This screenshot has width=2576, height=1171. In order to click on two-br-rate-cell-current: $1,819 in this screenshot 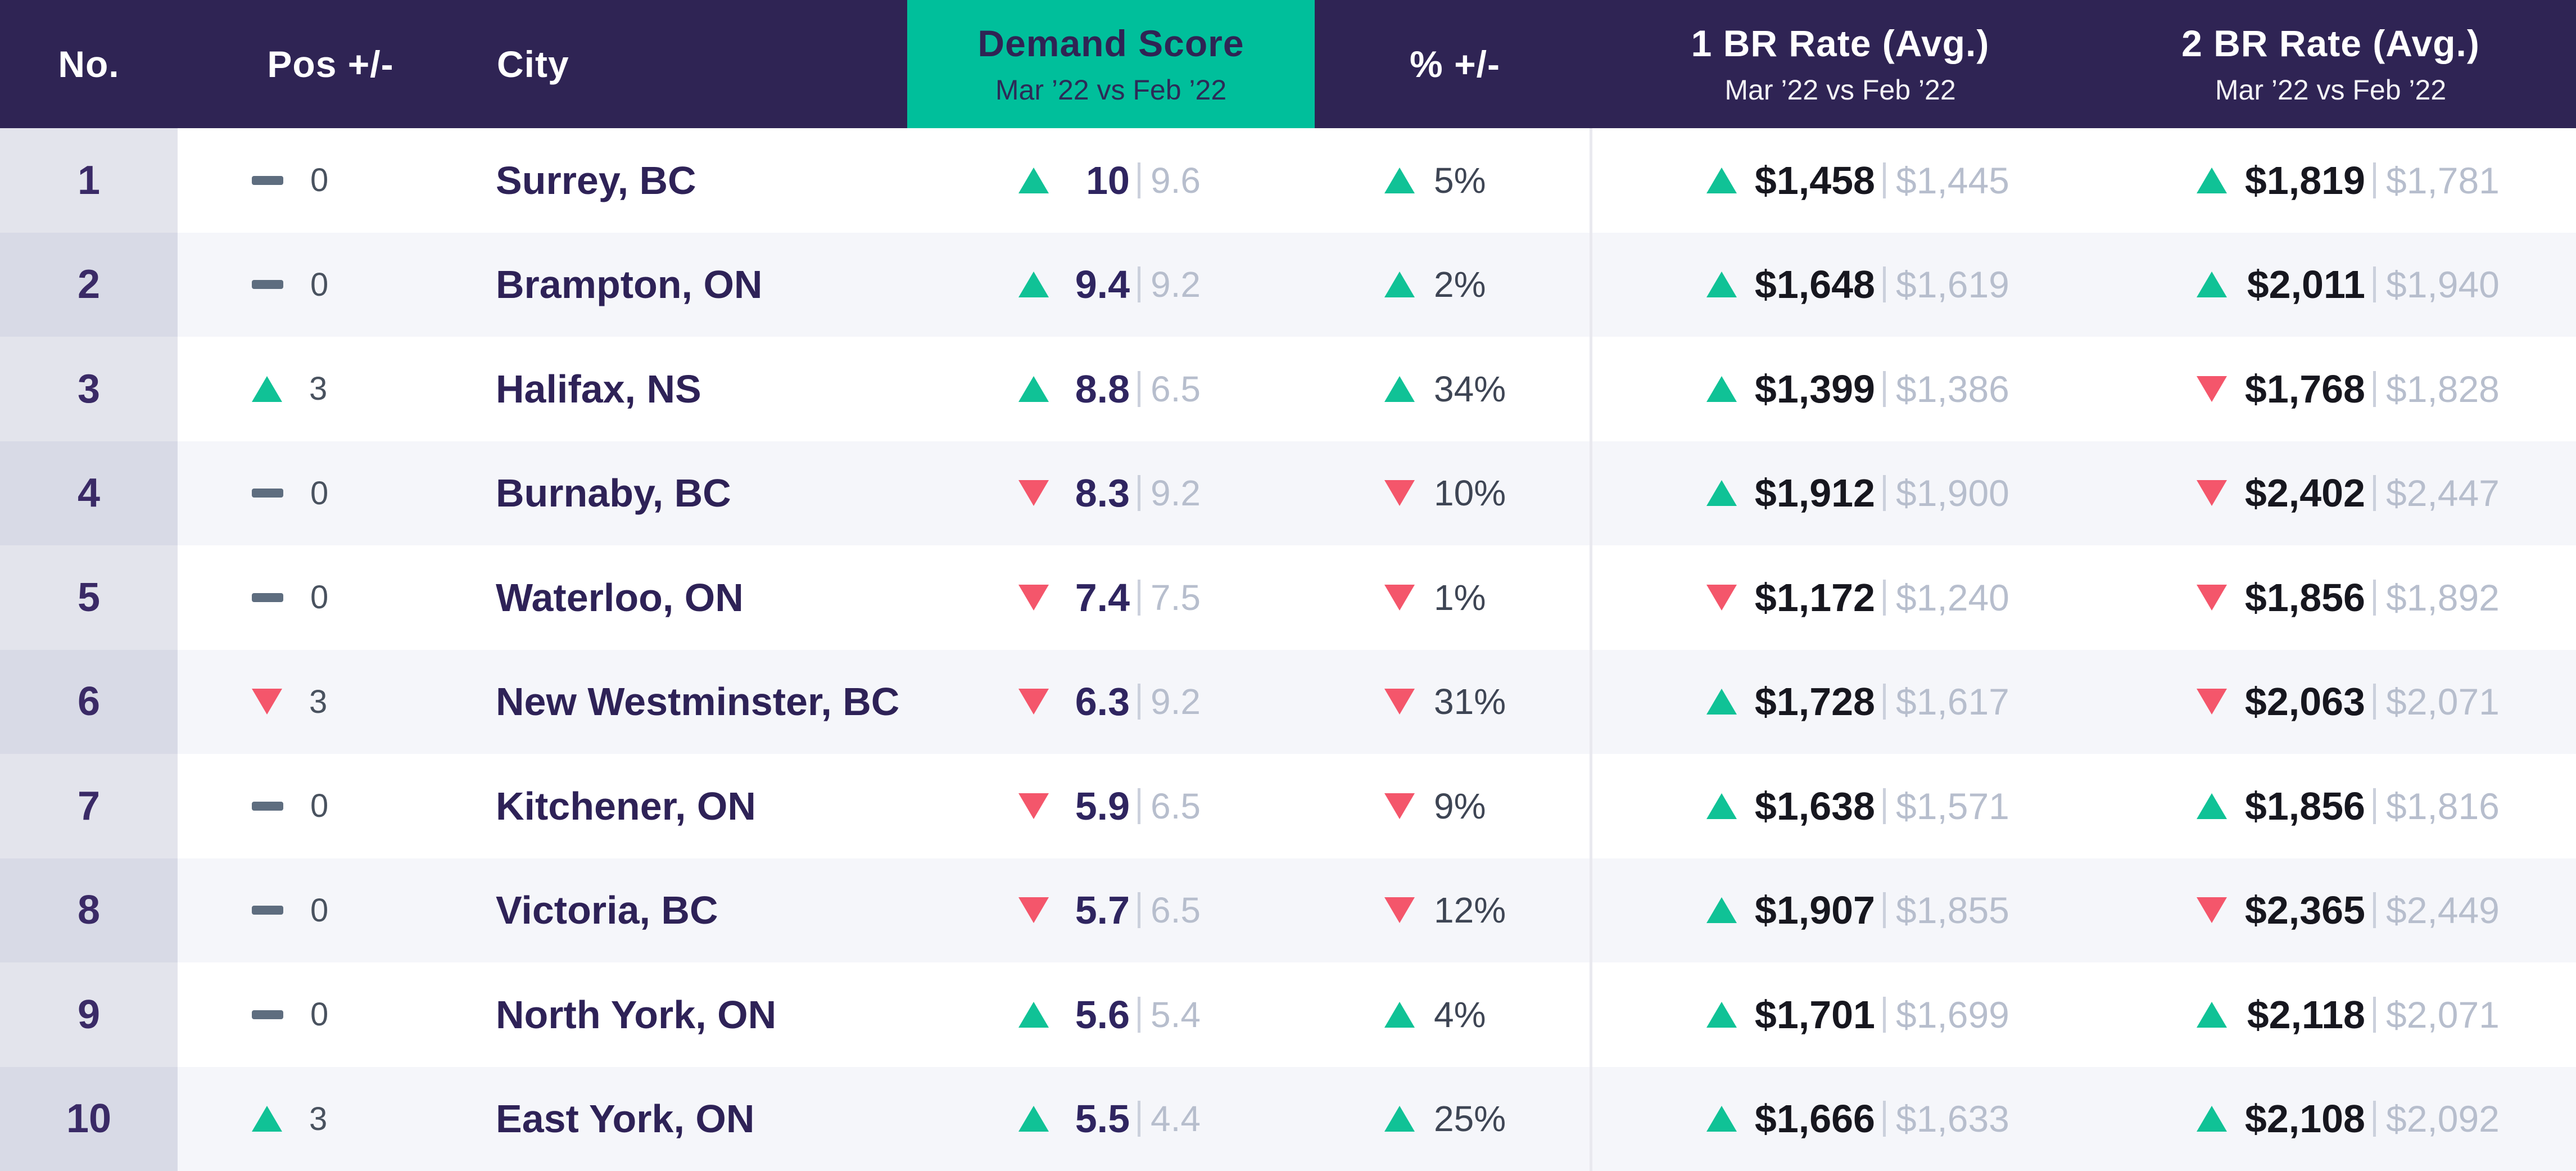, I will do `click(2304, 180)`.